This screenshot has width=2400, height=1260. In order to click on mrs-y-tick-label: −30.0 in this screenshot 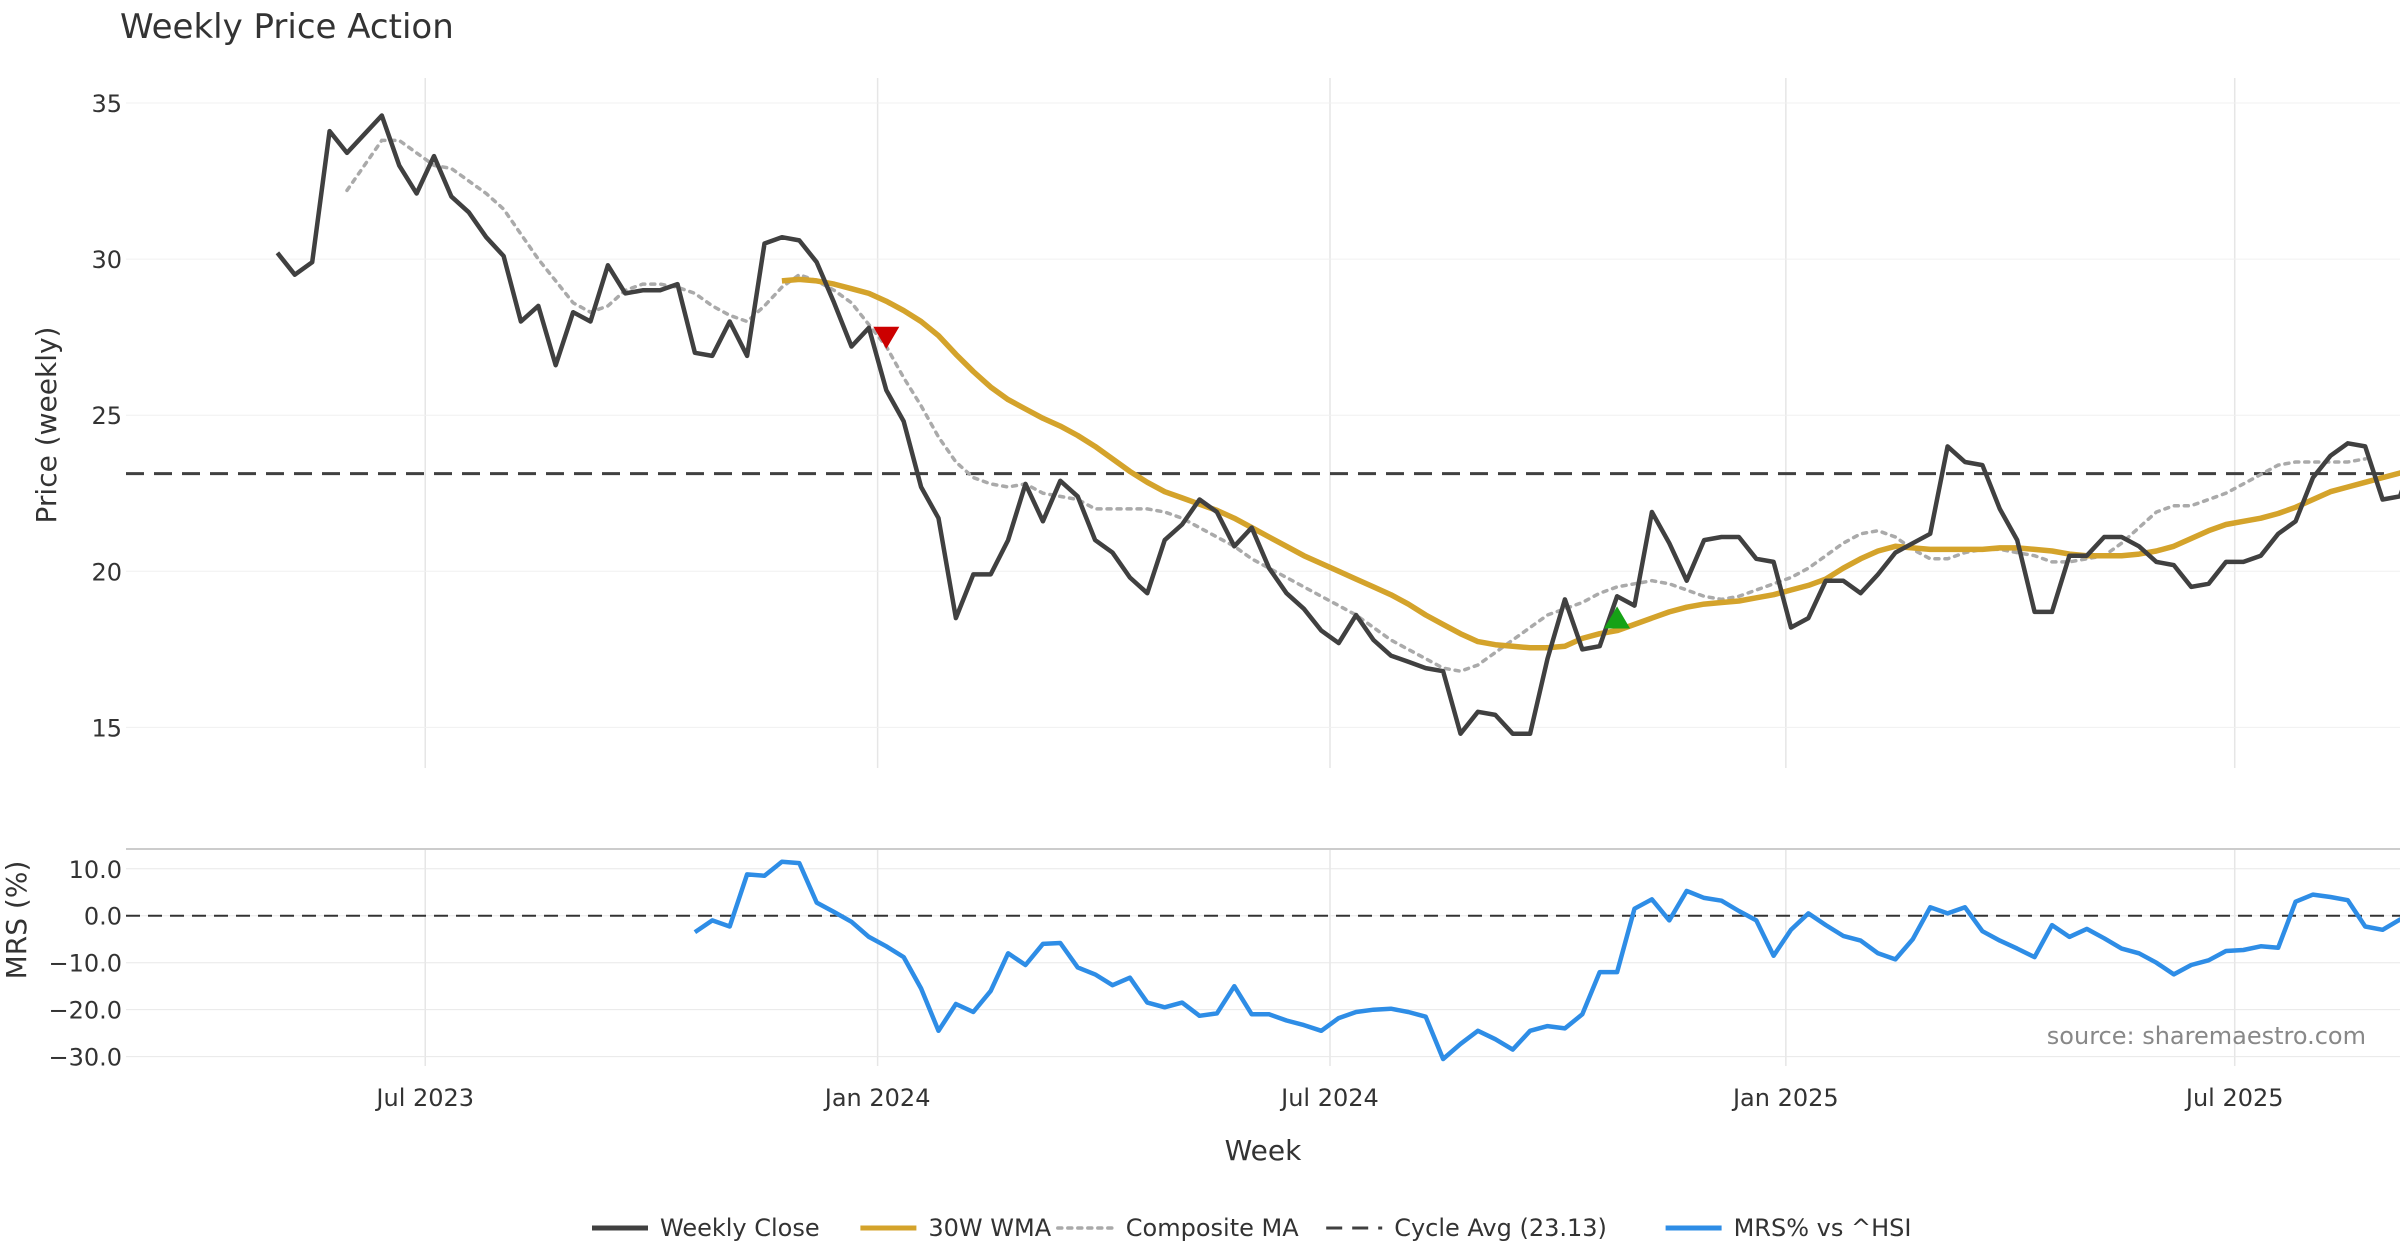, I will do `click(85, 1058)`.